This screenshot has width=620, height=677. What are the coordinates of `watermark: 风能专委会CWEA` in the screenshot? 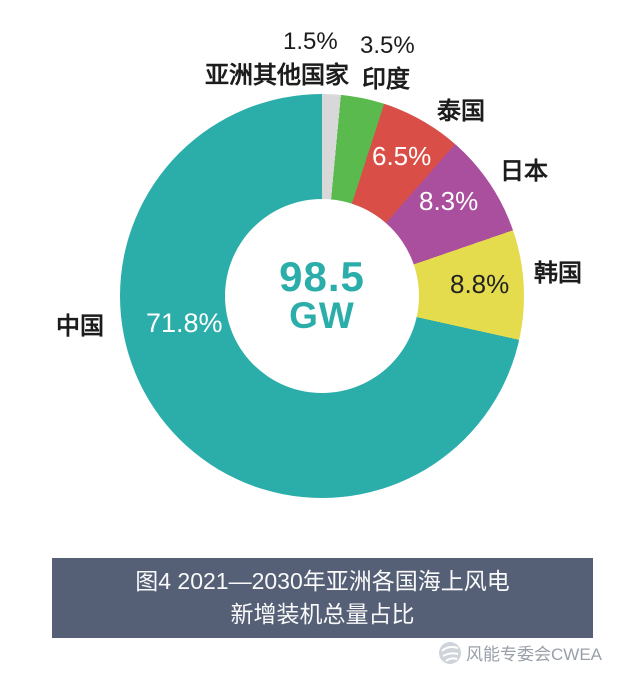 It's located at (520, 652).